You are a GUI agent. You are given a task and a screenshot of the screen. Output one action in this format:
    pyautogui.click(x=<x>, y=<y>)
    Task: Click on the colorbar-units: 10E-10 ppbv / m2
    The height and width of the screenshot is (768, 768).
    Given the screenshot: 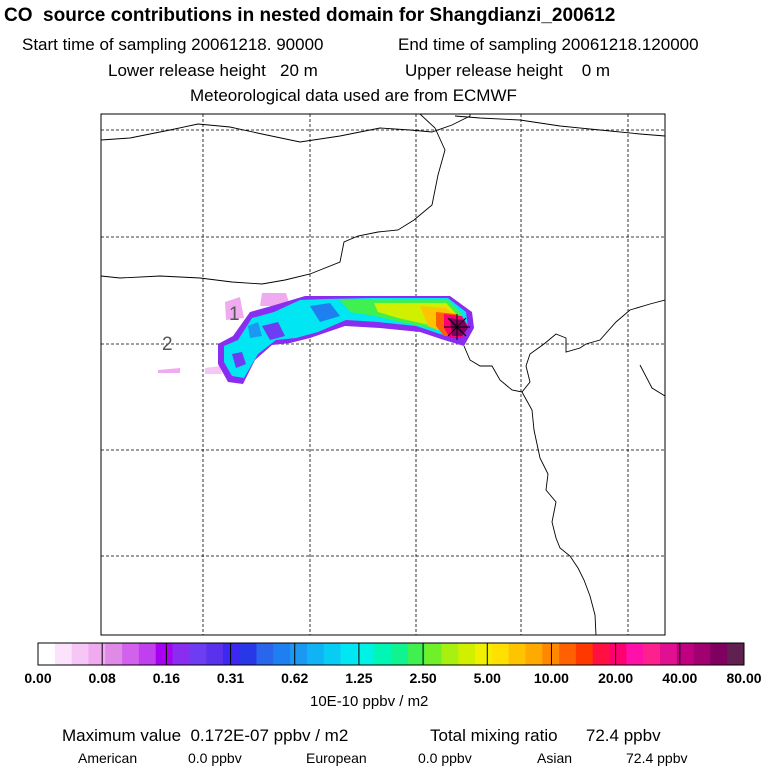 What is the action you would take?
    pyautogui.click(x=369, y=701)
    